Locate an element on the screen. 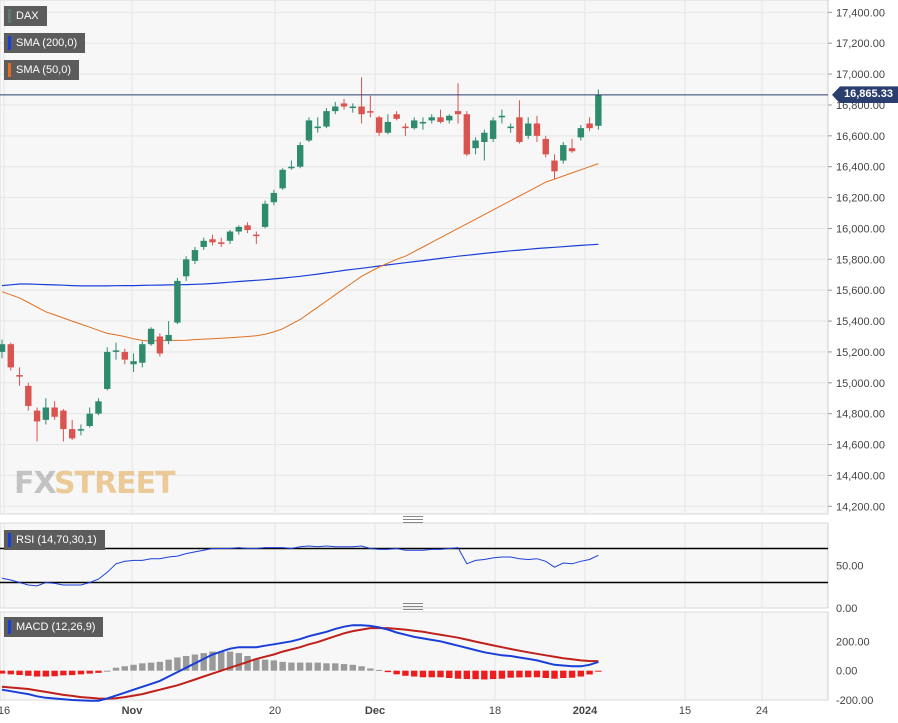  price-tick-label: 17,400.00 is located at coordinates (860, 13).